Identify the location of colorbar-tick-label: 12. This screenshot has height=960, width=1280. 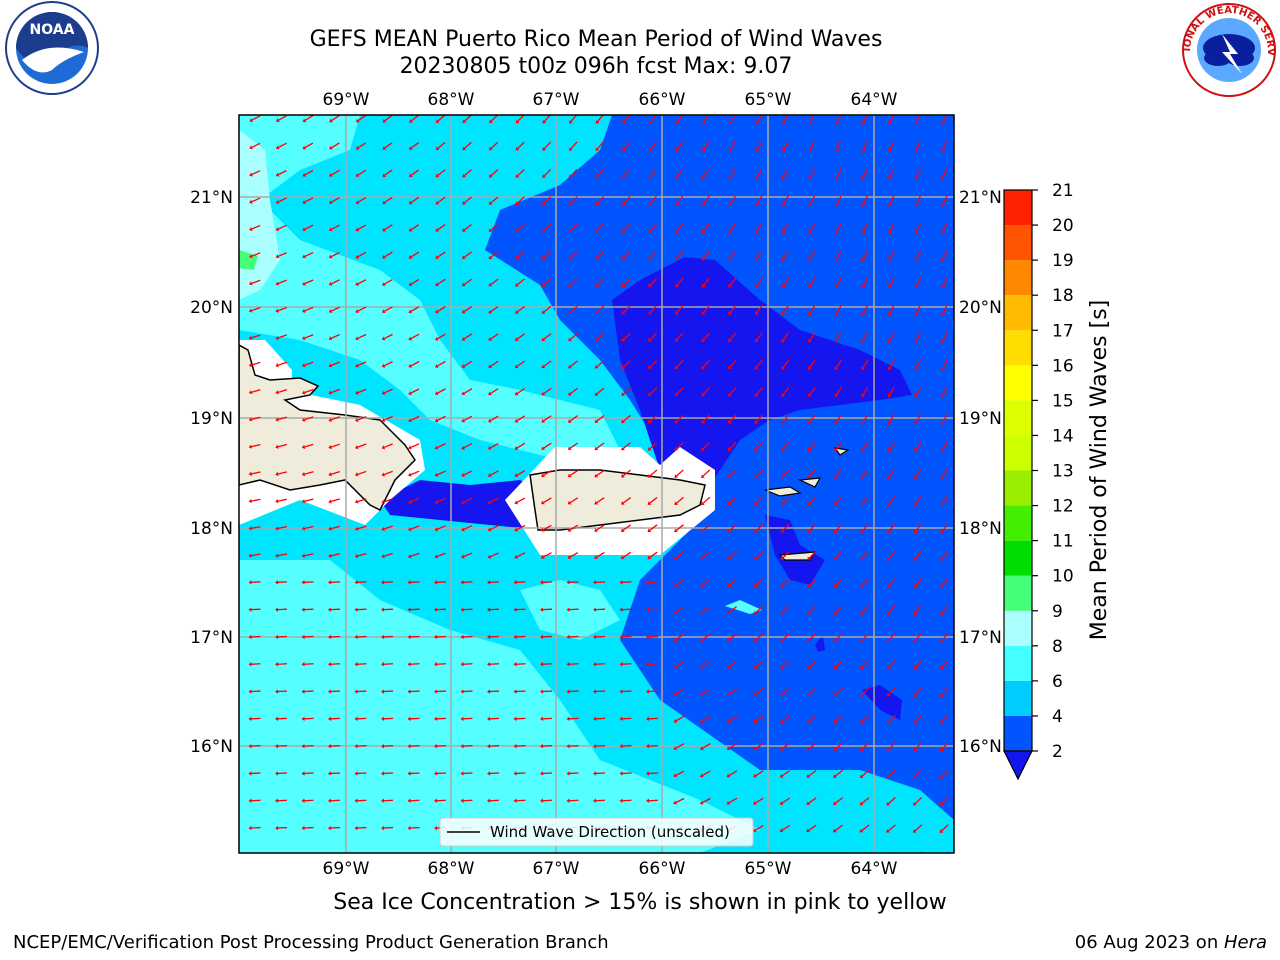
(1063, 507).